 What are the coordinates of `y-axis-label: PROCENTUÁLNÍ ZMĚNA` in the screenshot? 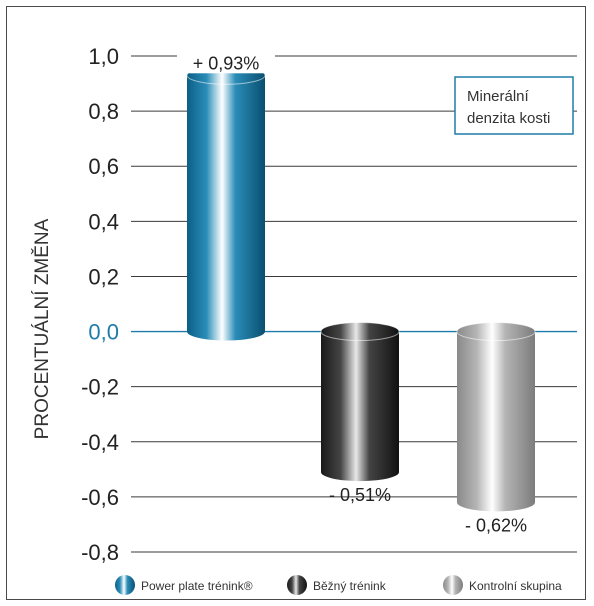 It's located at (42, 328).